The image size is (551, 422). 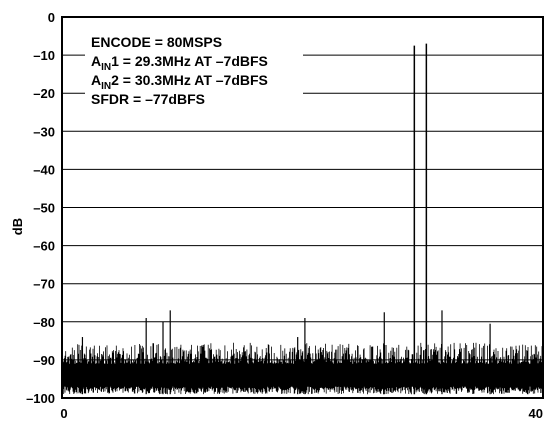 What do you see at coordinates (44, 246) in the screenshot?
I see `y-tick-label: –60` at bounding box center [44, 246].